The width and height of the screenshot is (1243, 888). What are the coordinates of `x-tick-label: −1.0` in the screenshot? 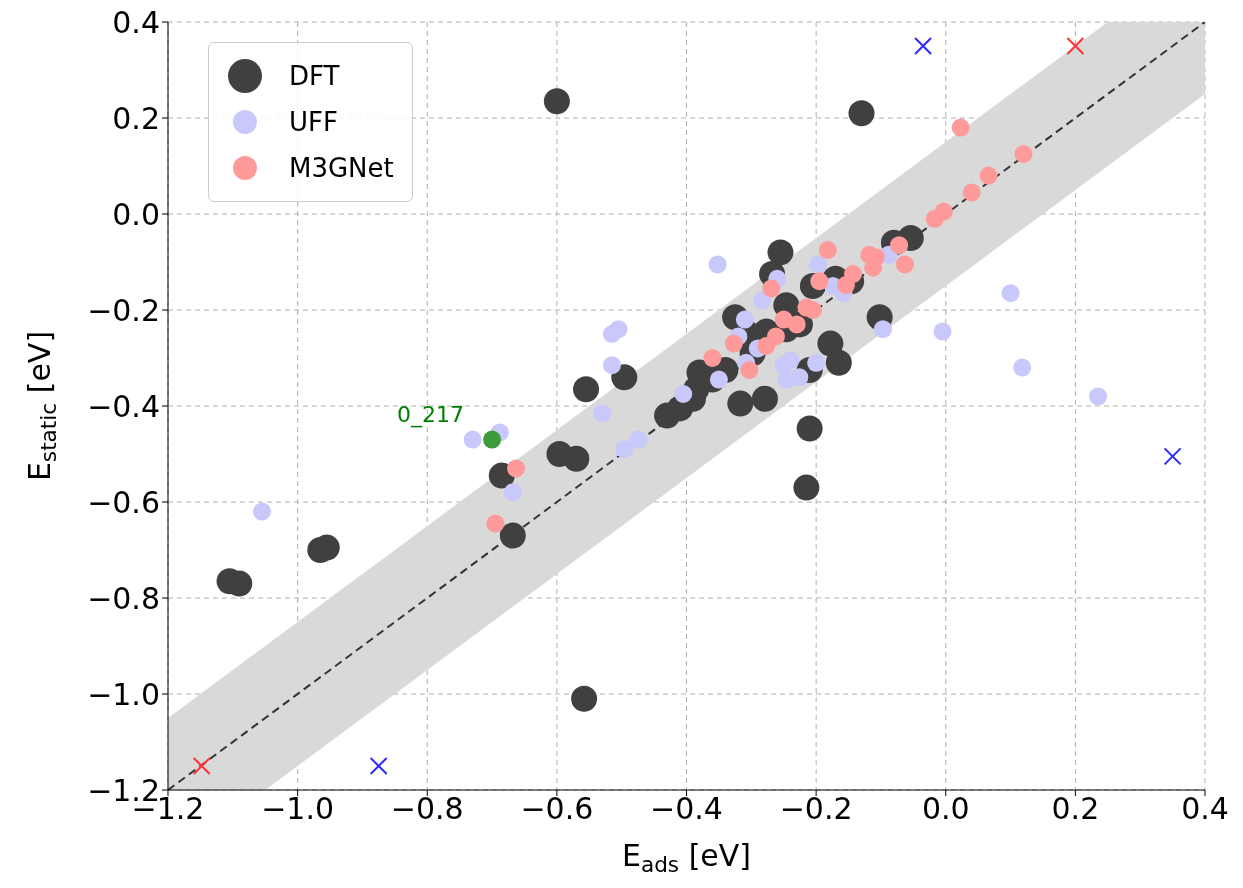 It's located at (298, 809).